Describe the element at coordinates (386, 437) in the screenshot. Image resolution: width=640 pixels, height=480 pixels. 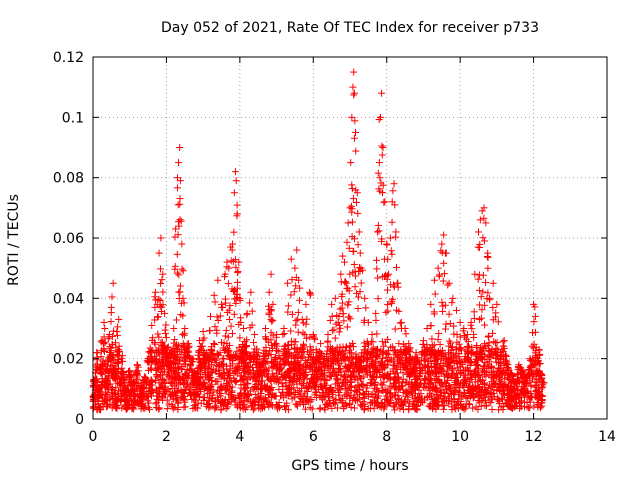
I see `x-tick-label: 8` at that location.